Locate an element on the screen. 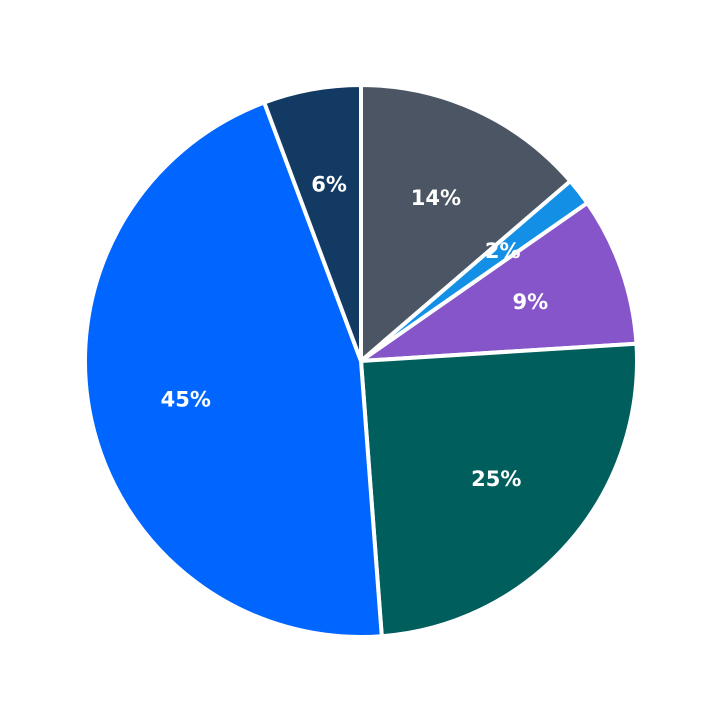  slice-label-4: 45% is located at coordinates (186, 400).